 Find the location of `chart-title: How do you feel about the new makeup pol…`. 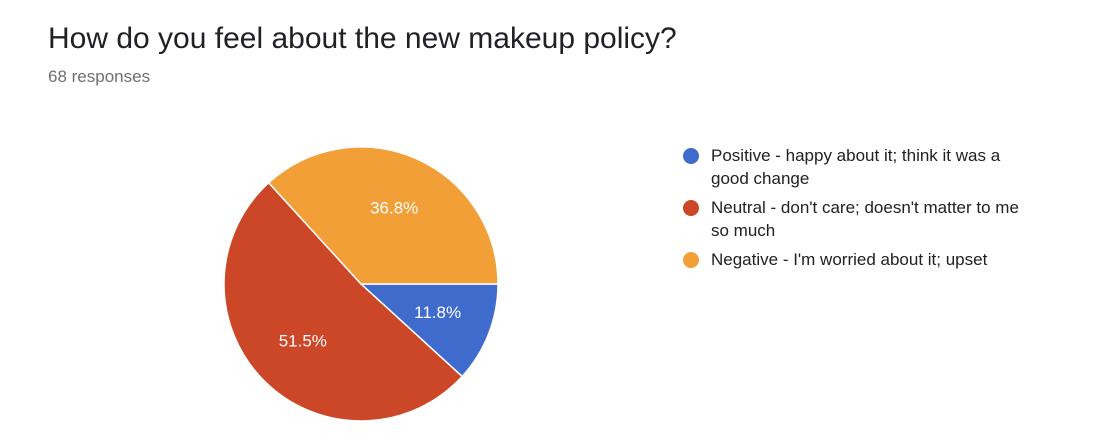

chart-title: How do you feel about the new makeup pol… is located at coordinates (362, 38).